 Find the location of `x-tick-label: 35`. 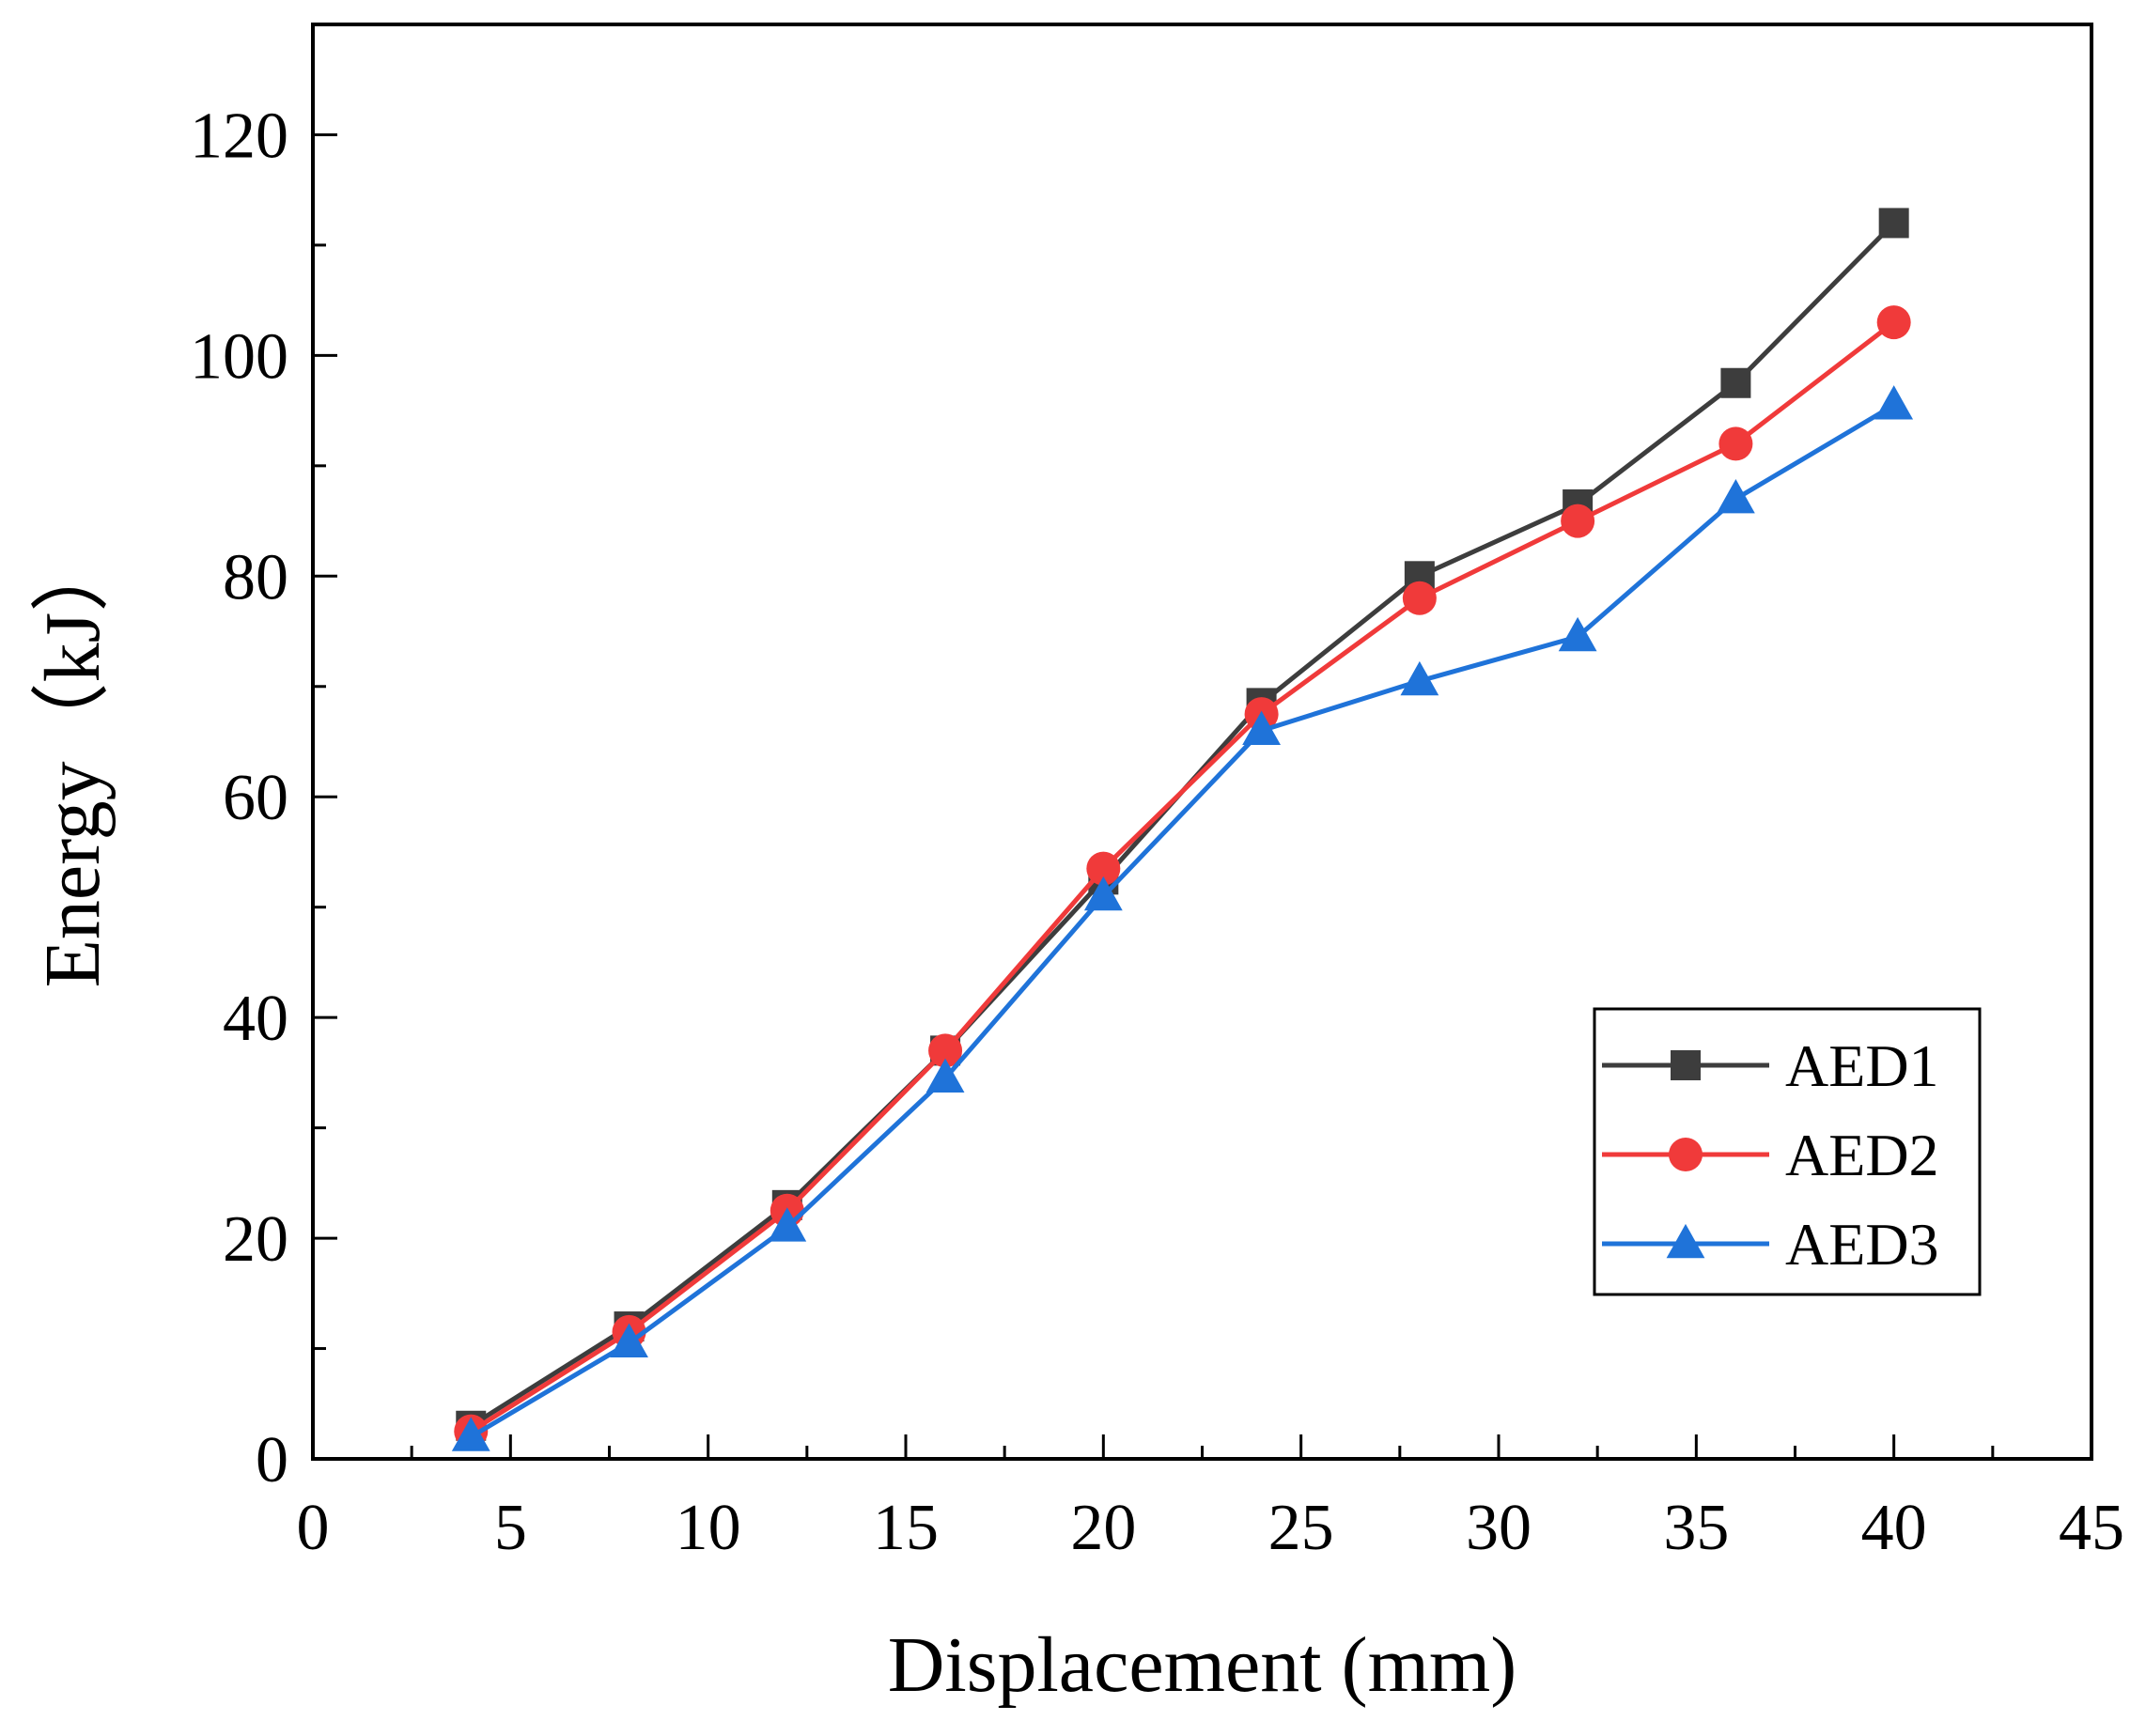

x-tick-label: 35 is located at coordinates (1696, 1528).